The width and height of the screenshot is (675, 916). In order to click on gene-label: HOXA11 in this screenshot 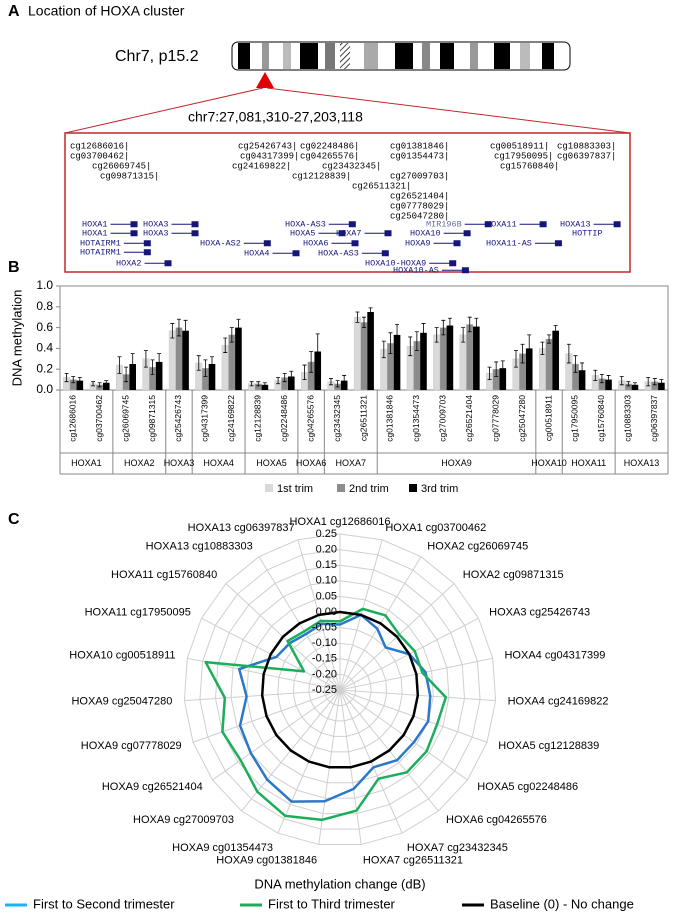, I will do `click(501, 224)`.